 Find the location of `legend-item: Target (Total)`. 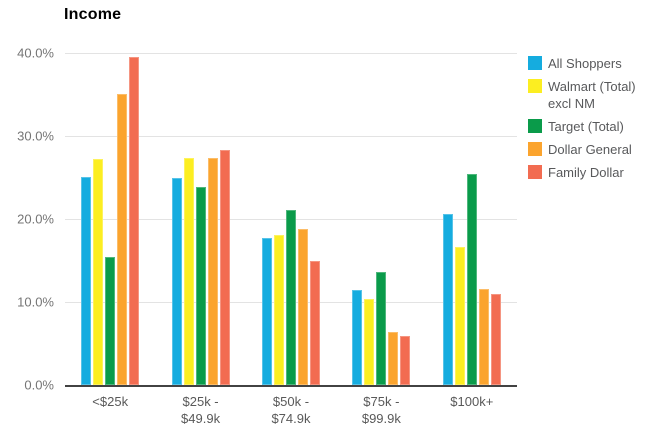

legend-item: Target (Total) is located at coordinates (590, 126).